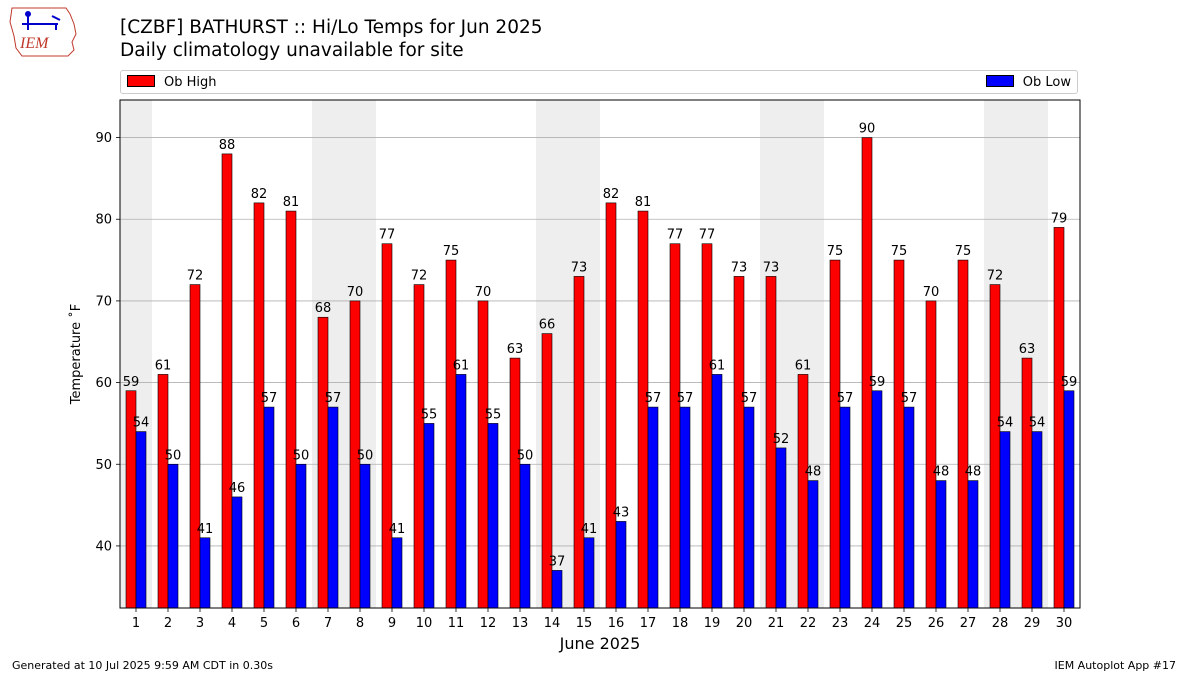 The image size is (1200, 675). What do you see at coordinates (131, 382) in the screenshot?
I see `data-label-high: 59` at bounding box center [131, 382].